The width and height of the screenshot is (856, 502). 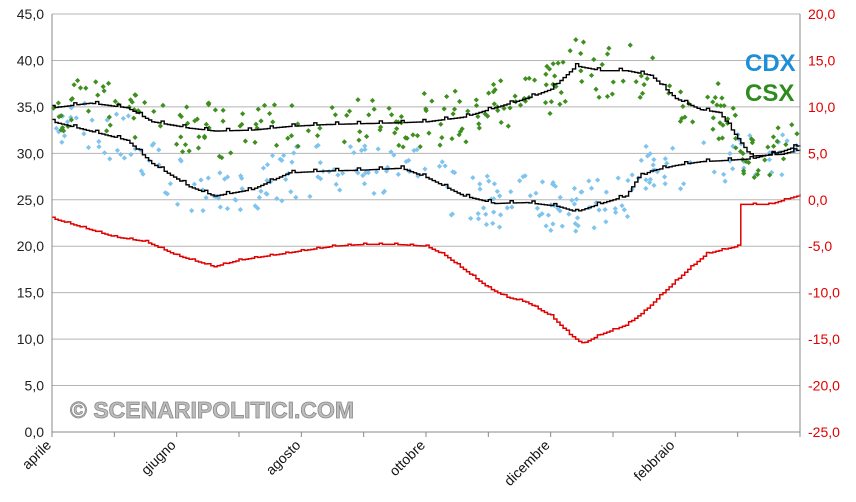 I want to click on right-tick-label: 15,0, so click(x=821, y=60).